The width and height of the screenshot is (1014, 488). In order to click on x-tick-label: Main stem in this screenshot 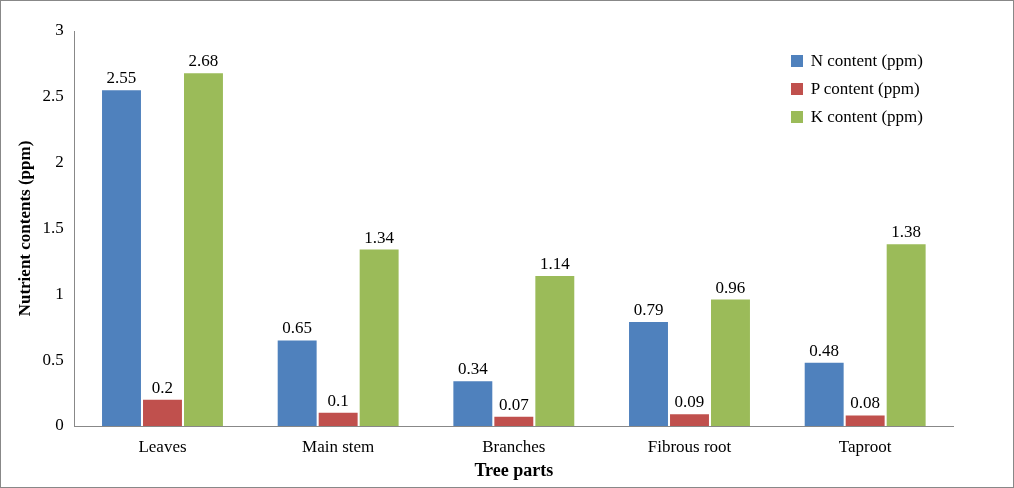, I will do `click(338, 446)`.